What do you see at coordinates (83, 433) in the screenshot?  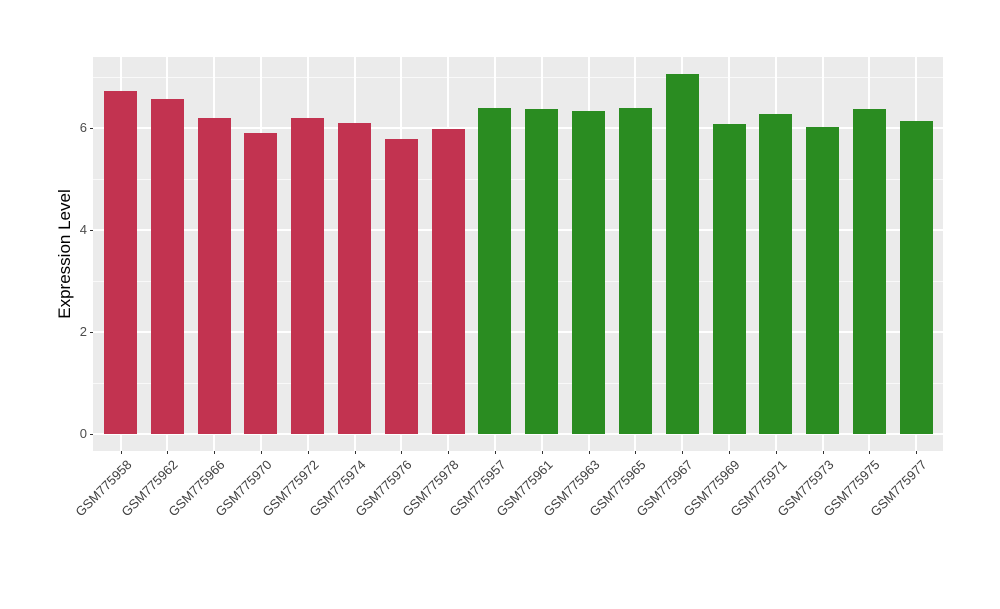 I see `y-tick-label: 0` at bounding box center [83, 433].